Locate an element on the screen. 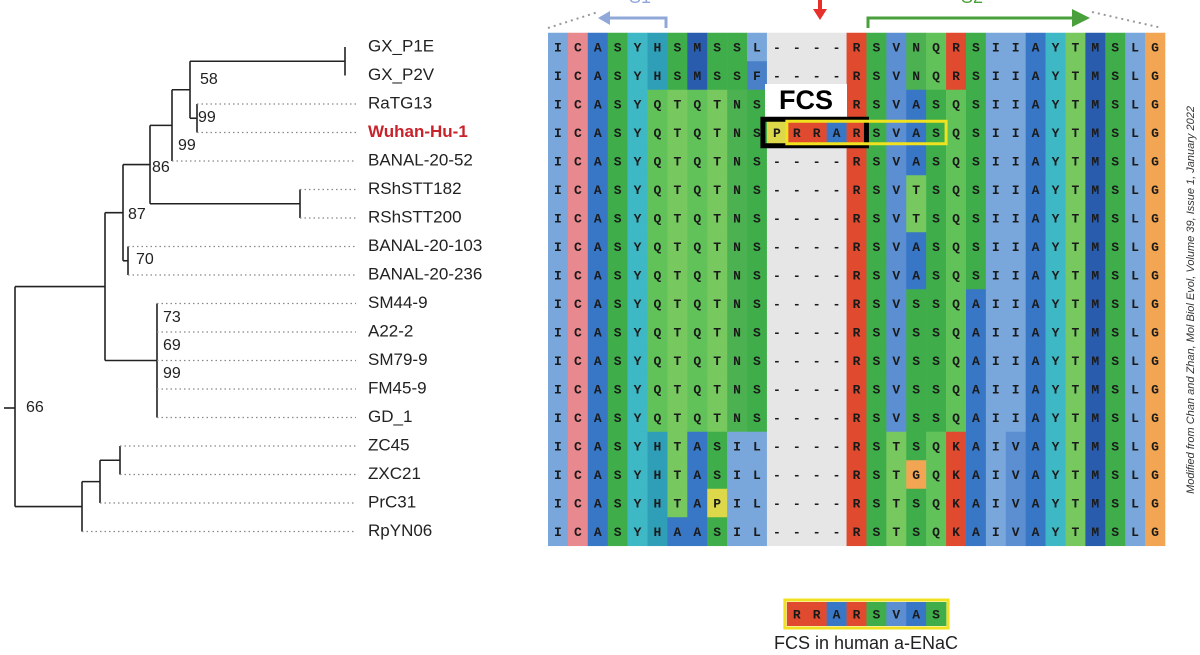 The height and width of the screenshot is (655, 1200). taxon-label: RaTG13 is located at coordinates (400, 102).